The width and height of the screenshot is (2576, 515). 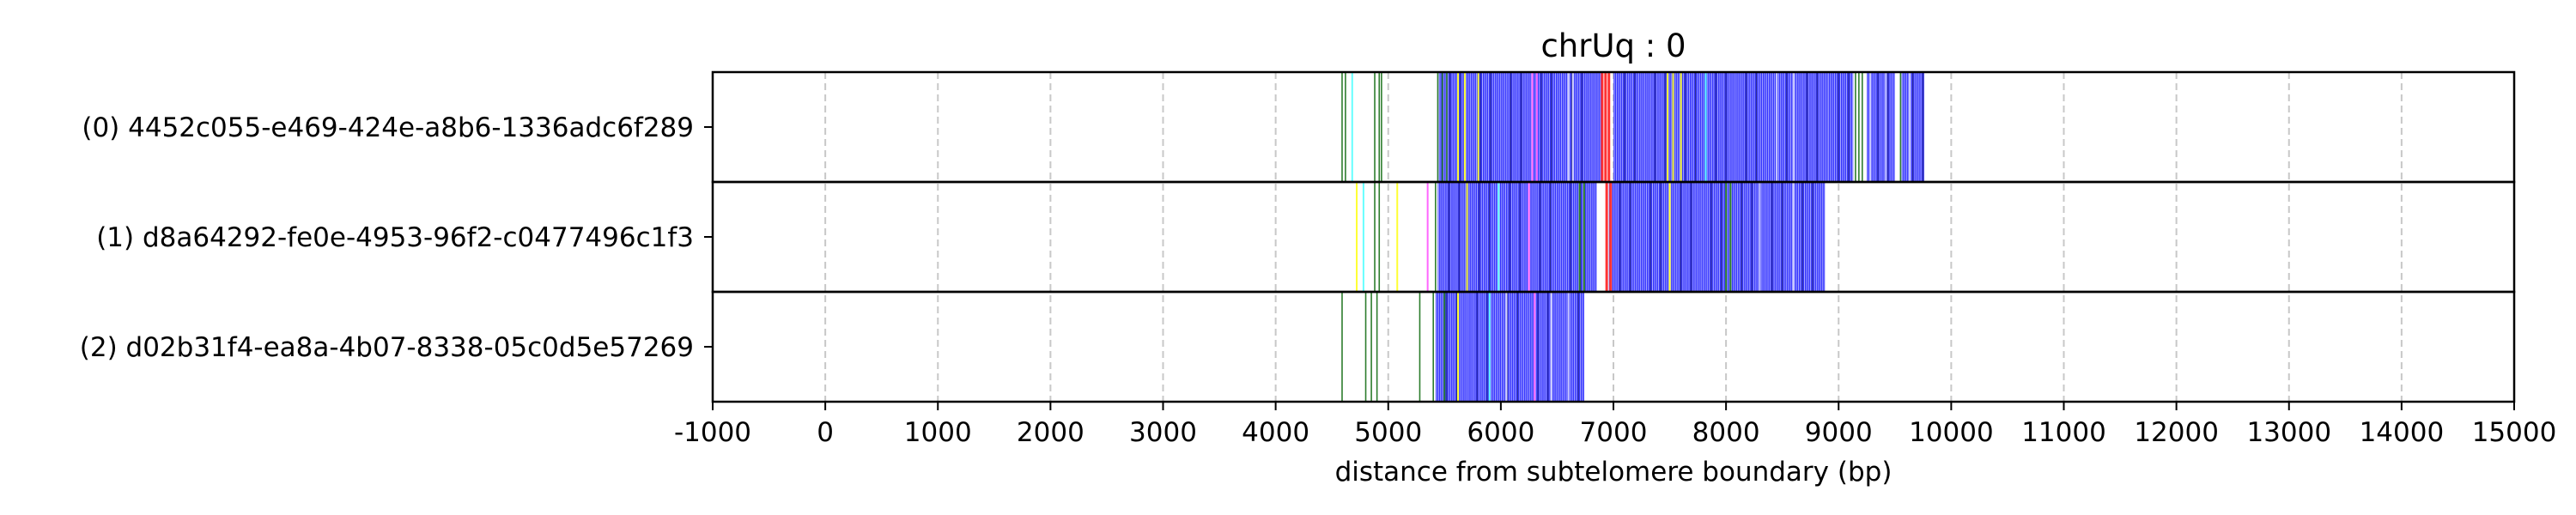 I want to click on x-tick-label-2: 1000, so click(x=938, y=432).